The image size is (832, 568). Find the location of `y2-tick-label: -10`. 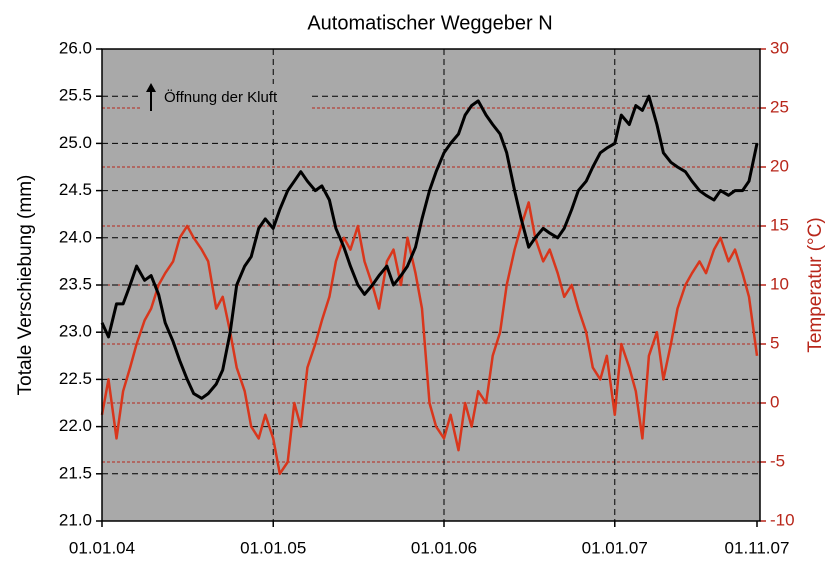

y2-tick-label: -10 is located at coordinates (782, 519).